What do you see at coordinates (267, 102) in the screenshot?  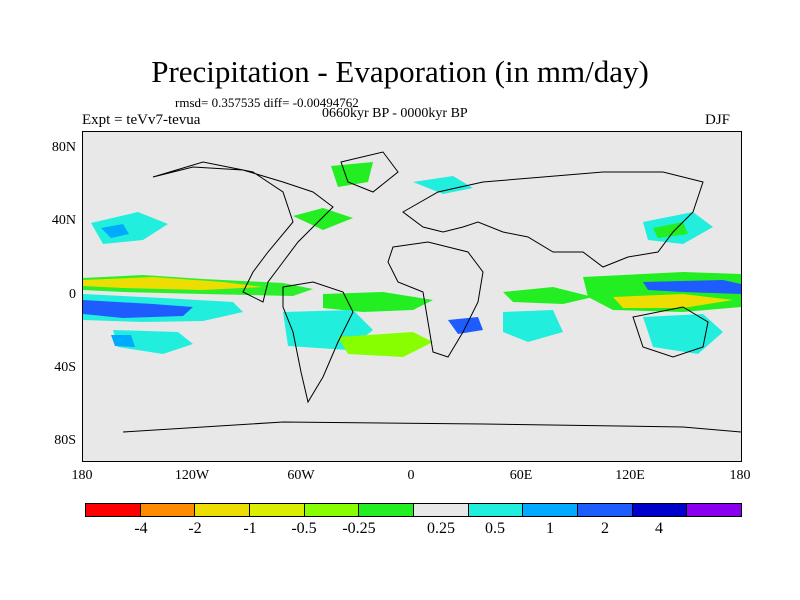 I see `stats-text: rmsd= 0.357535 diff= -0.00494762` at bounding box center [267, 102].